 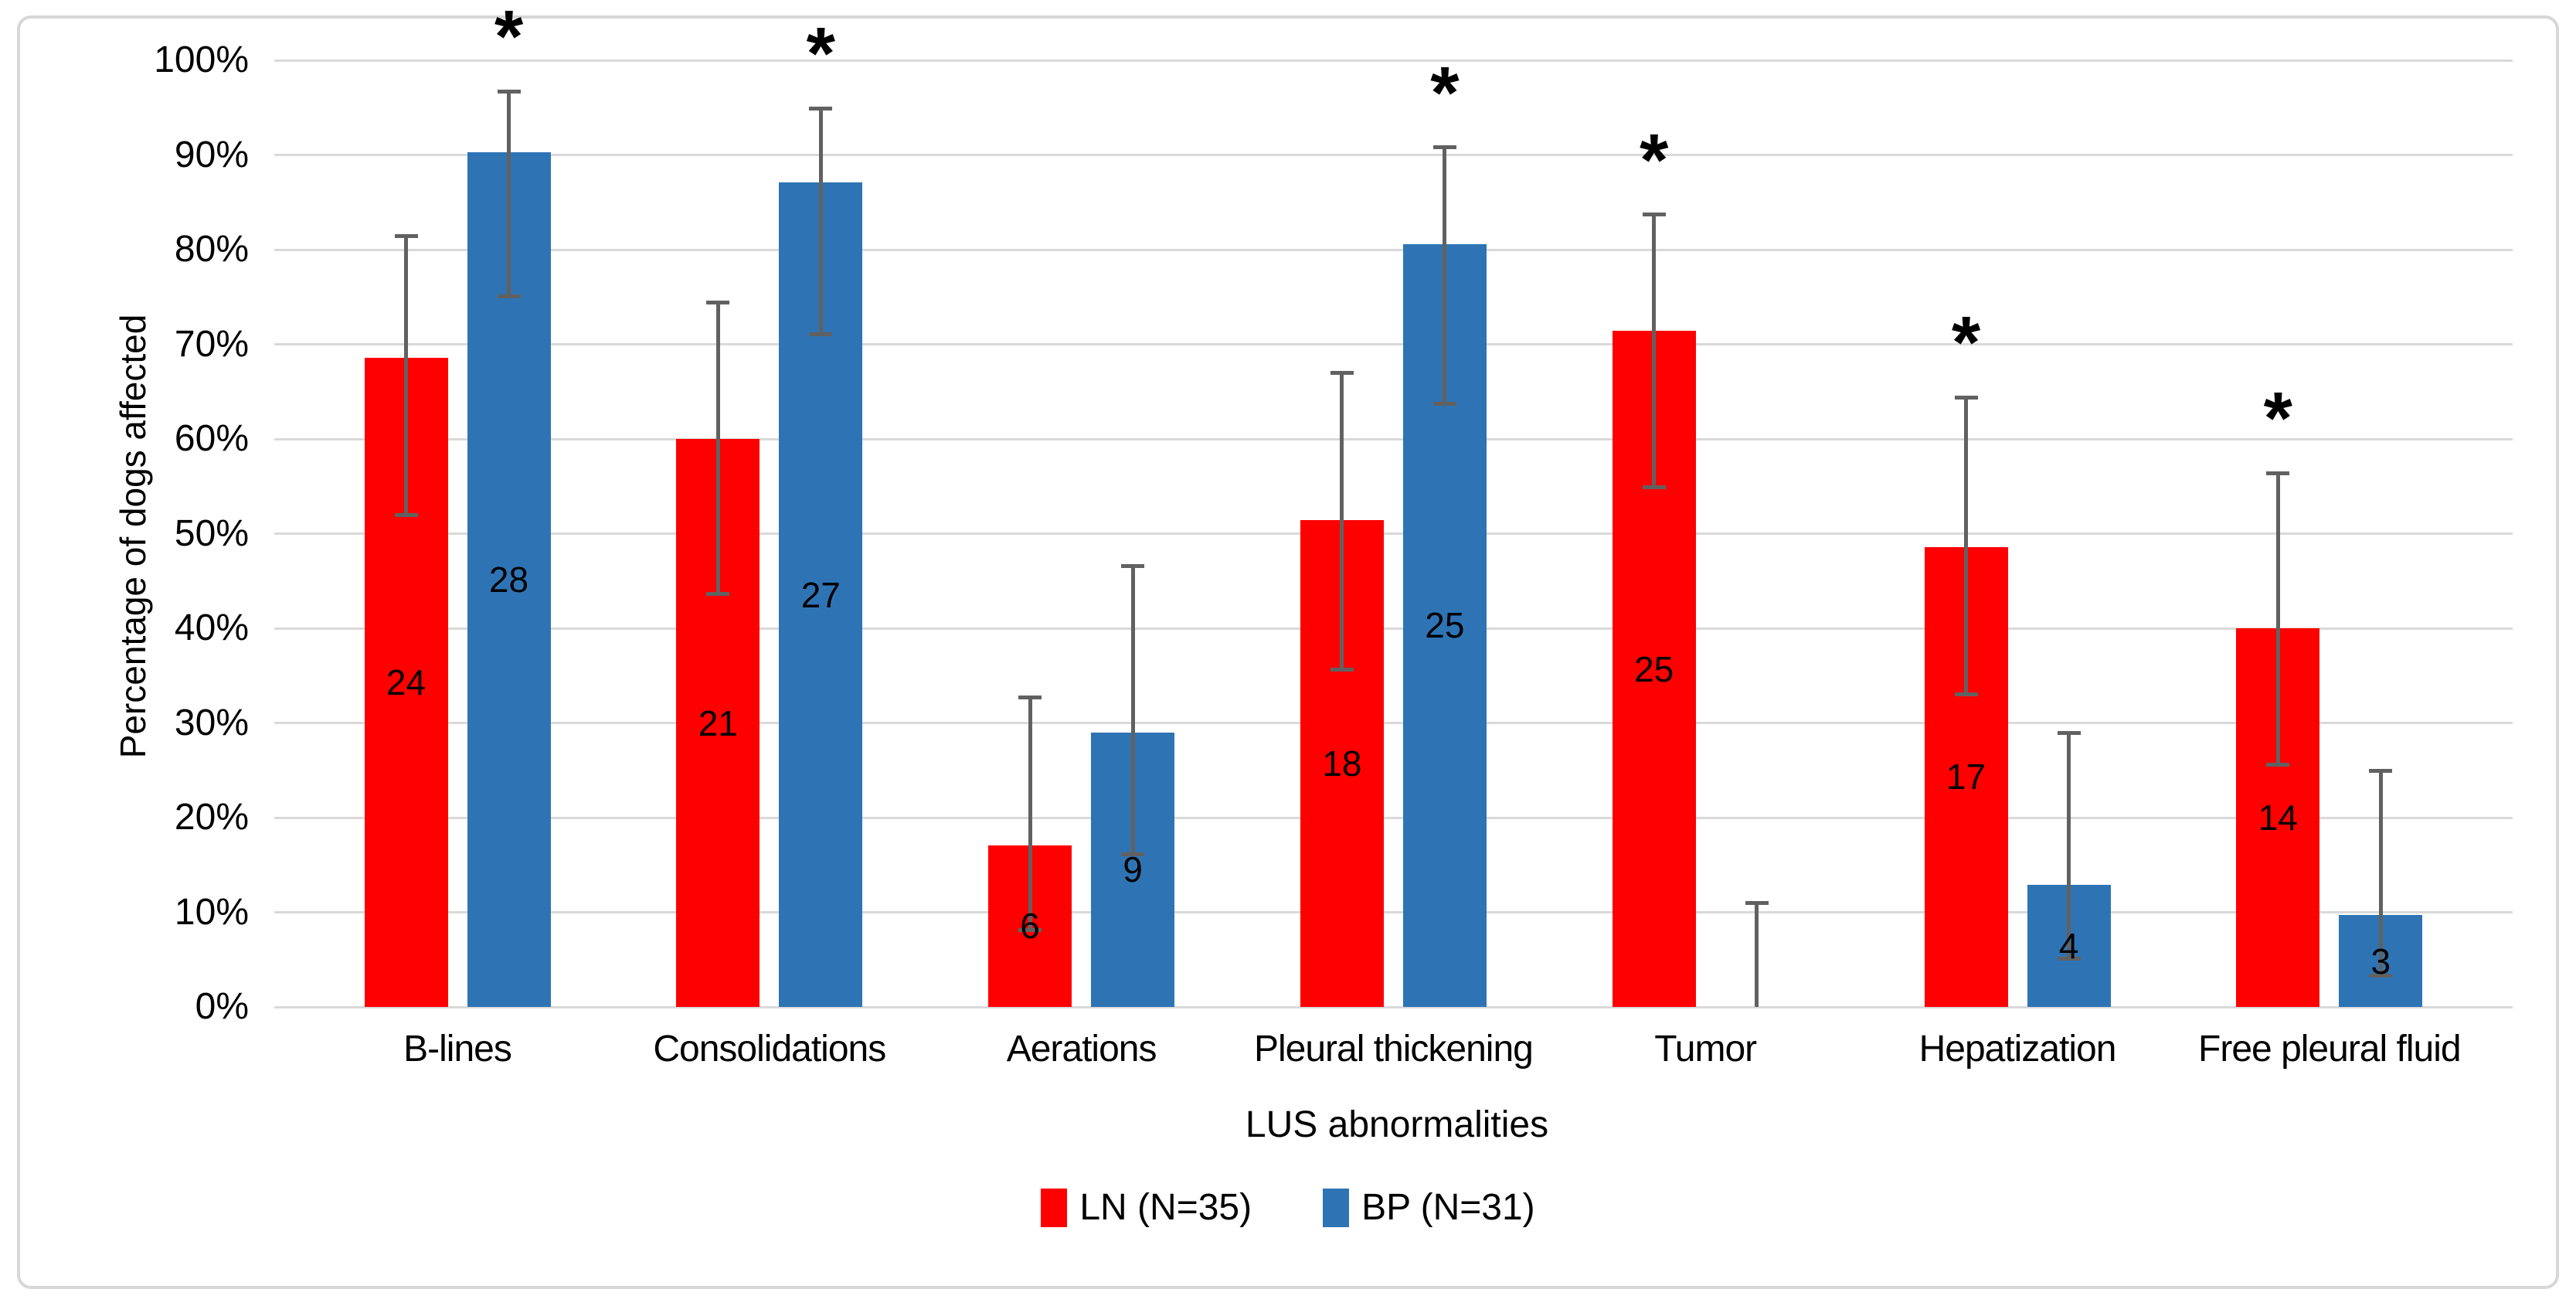 What do you see at coordinates (133, 536) in the screenshot?
I see `y-axis-title: Percentage of dogs affected` at bounding box center [133, 536].